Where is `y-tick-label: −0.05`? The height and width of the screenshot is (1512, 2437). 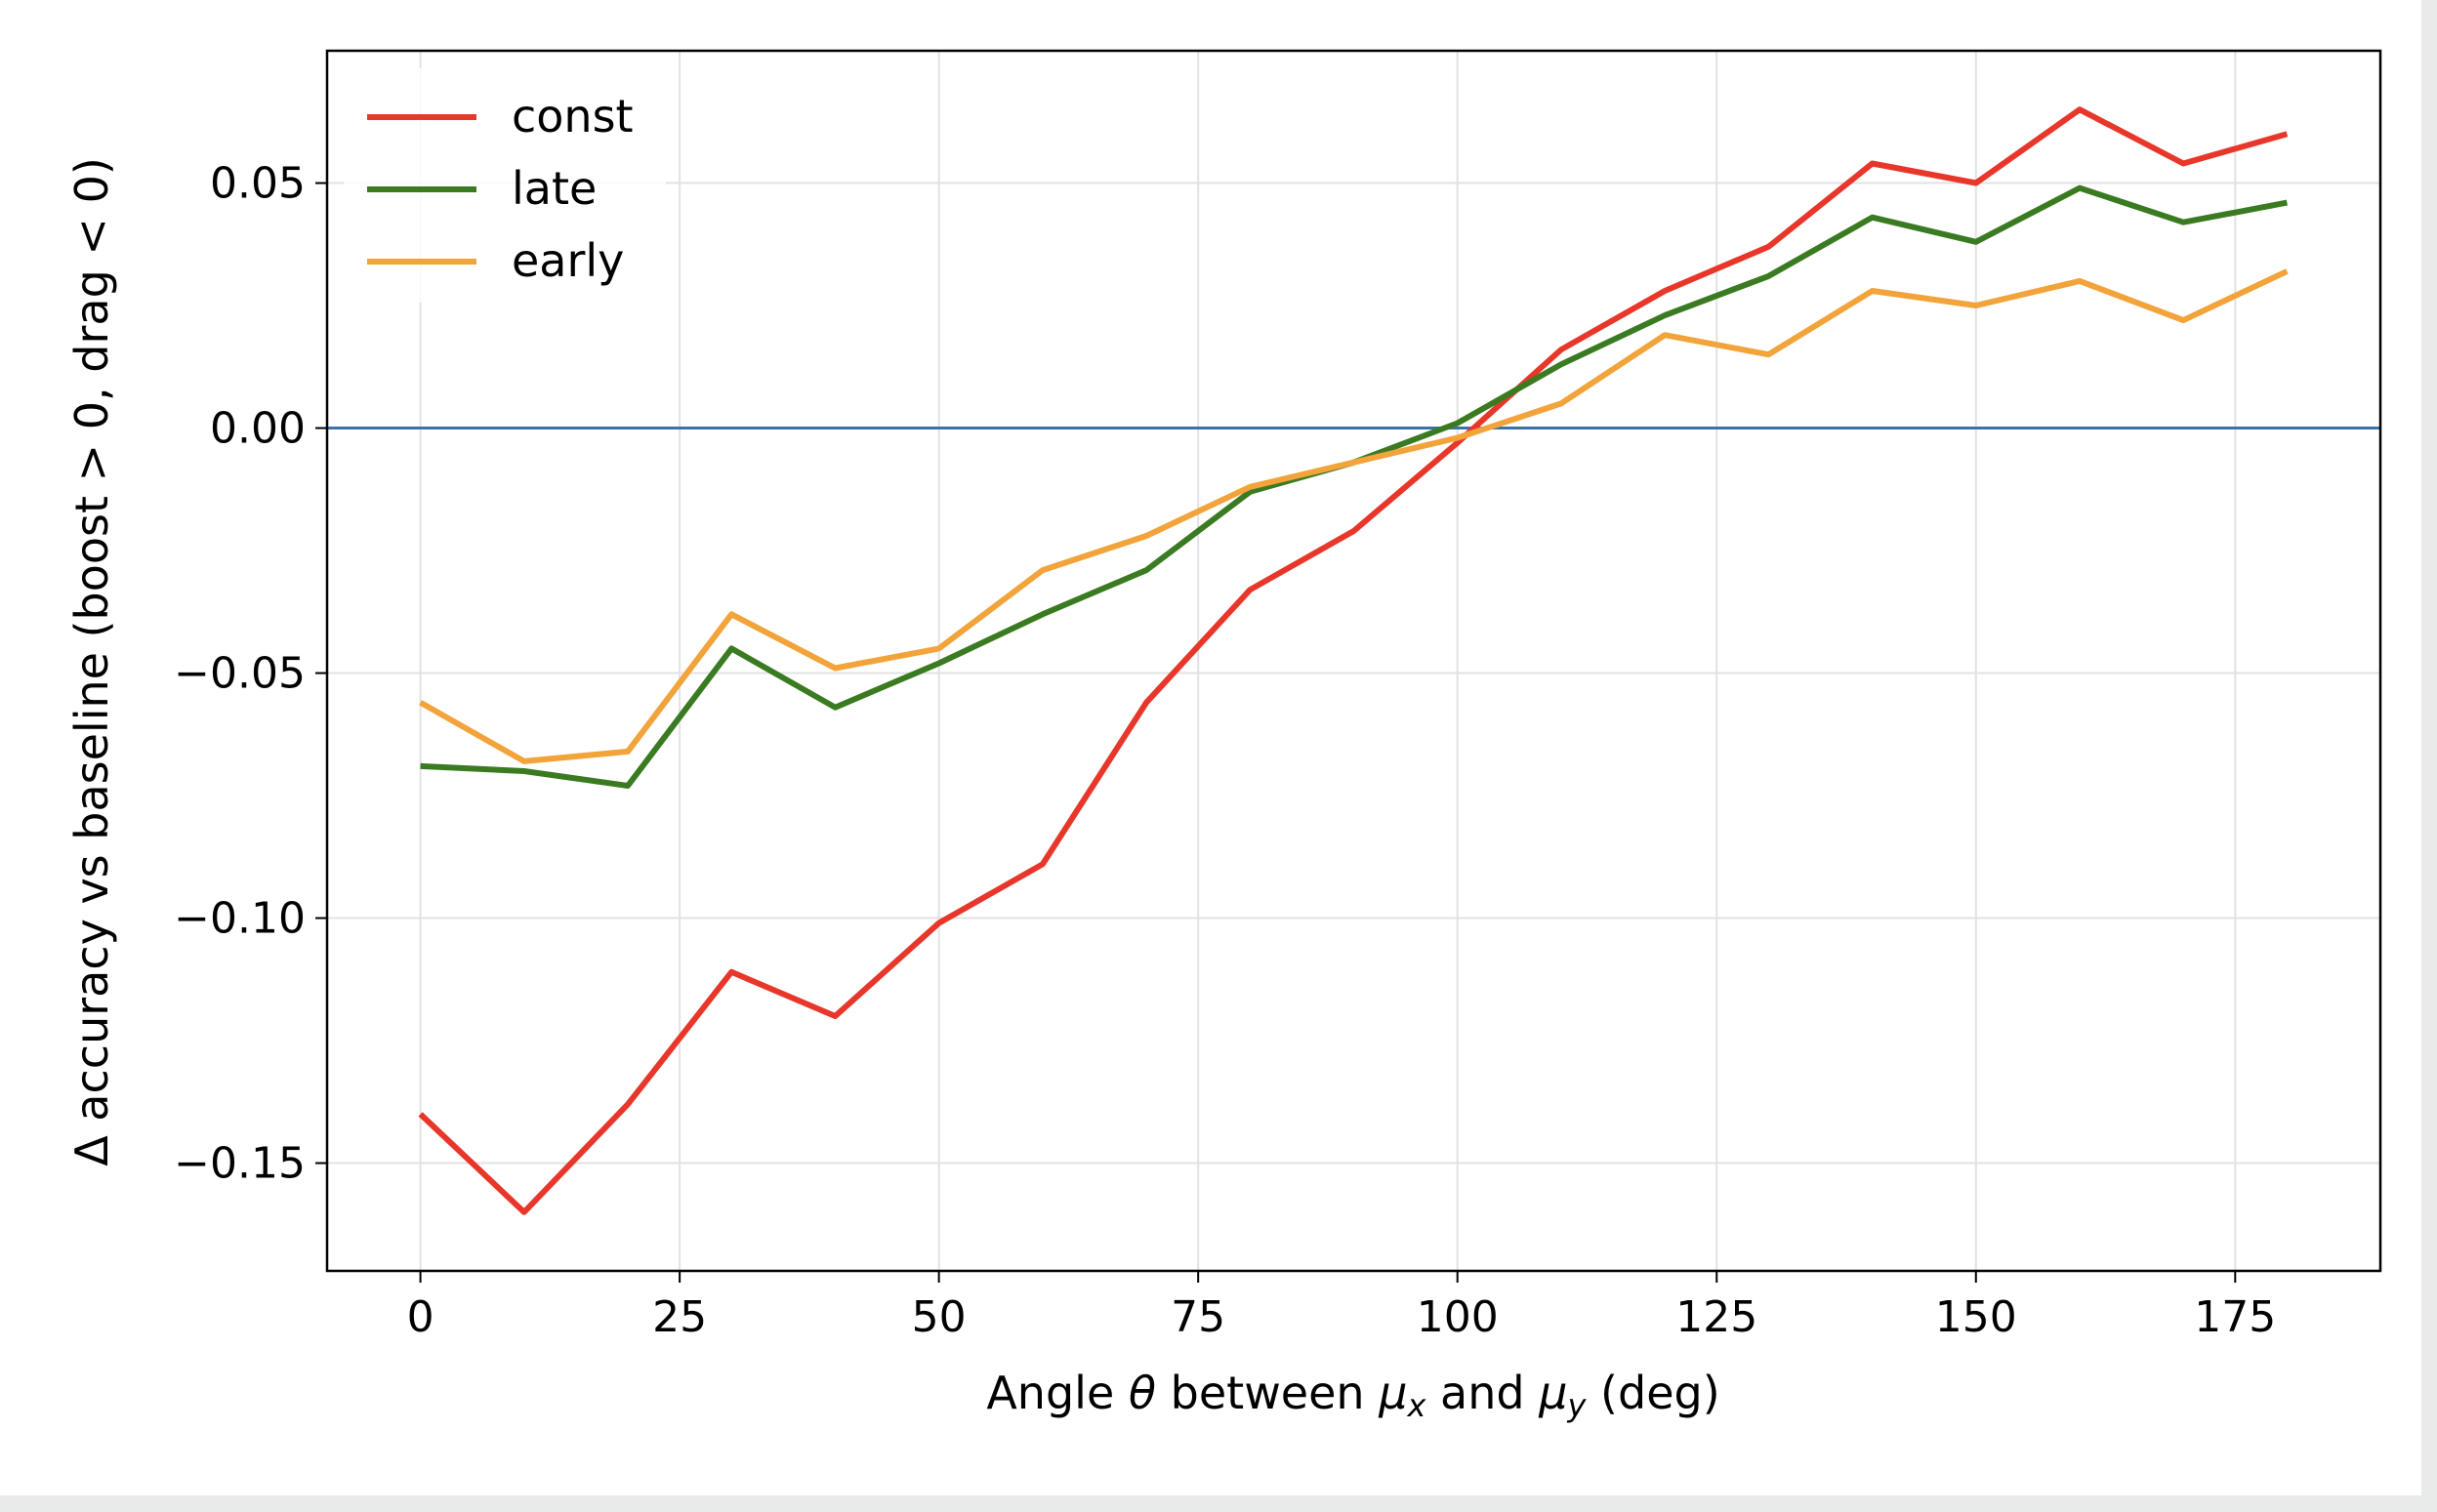
y-tick-label: −0.05 is located at coordinates (240, 674).